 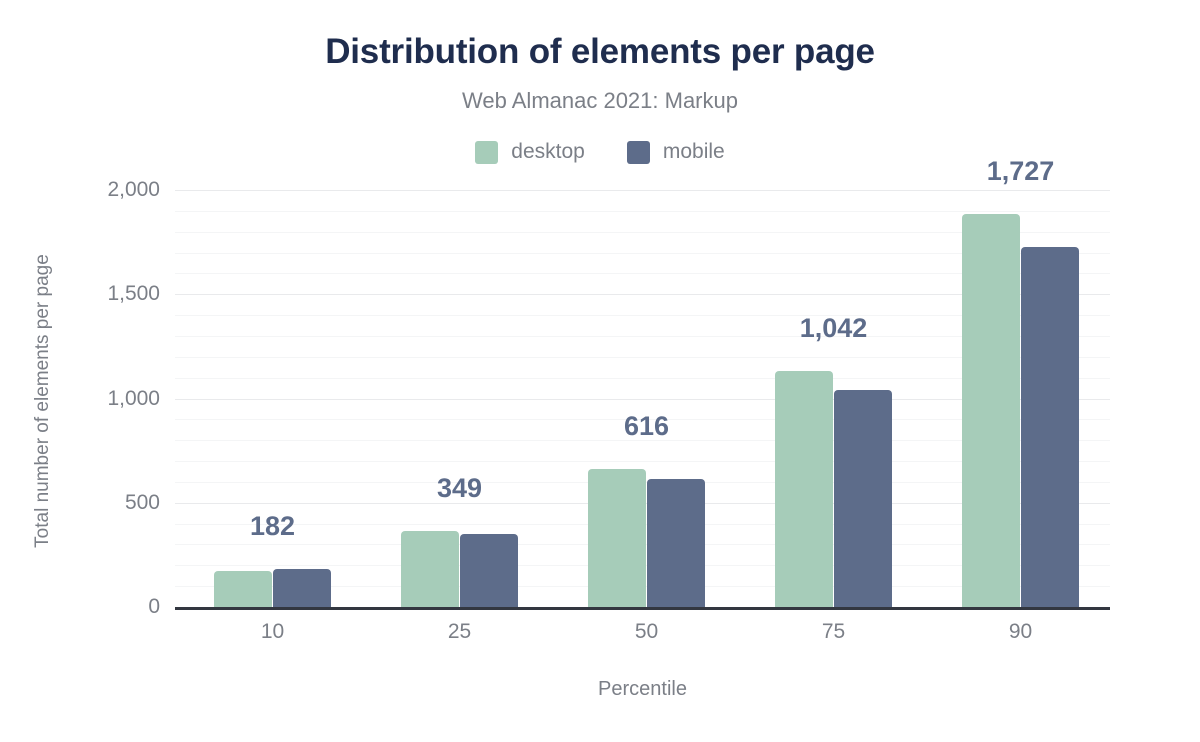 I want to click on y-axis-tick-labels: 0 500 1,000 1,500 2,000, so click(x=110, y=371).